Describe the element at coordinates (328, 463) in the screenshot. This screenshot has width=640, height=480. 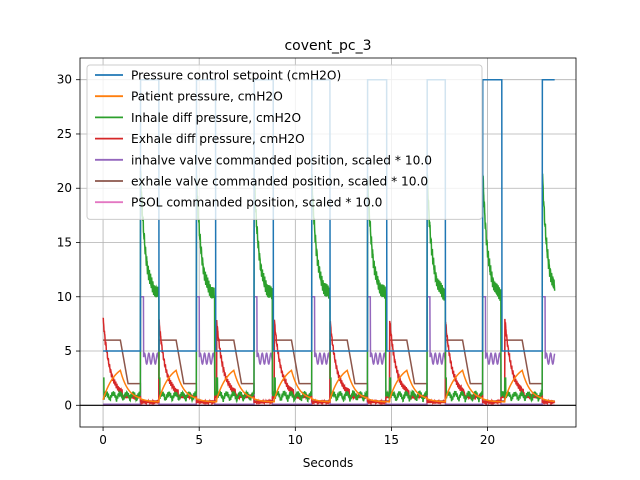
I see `x-axis-label: Seconds` at that location.